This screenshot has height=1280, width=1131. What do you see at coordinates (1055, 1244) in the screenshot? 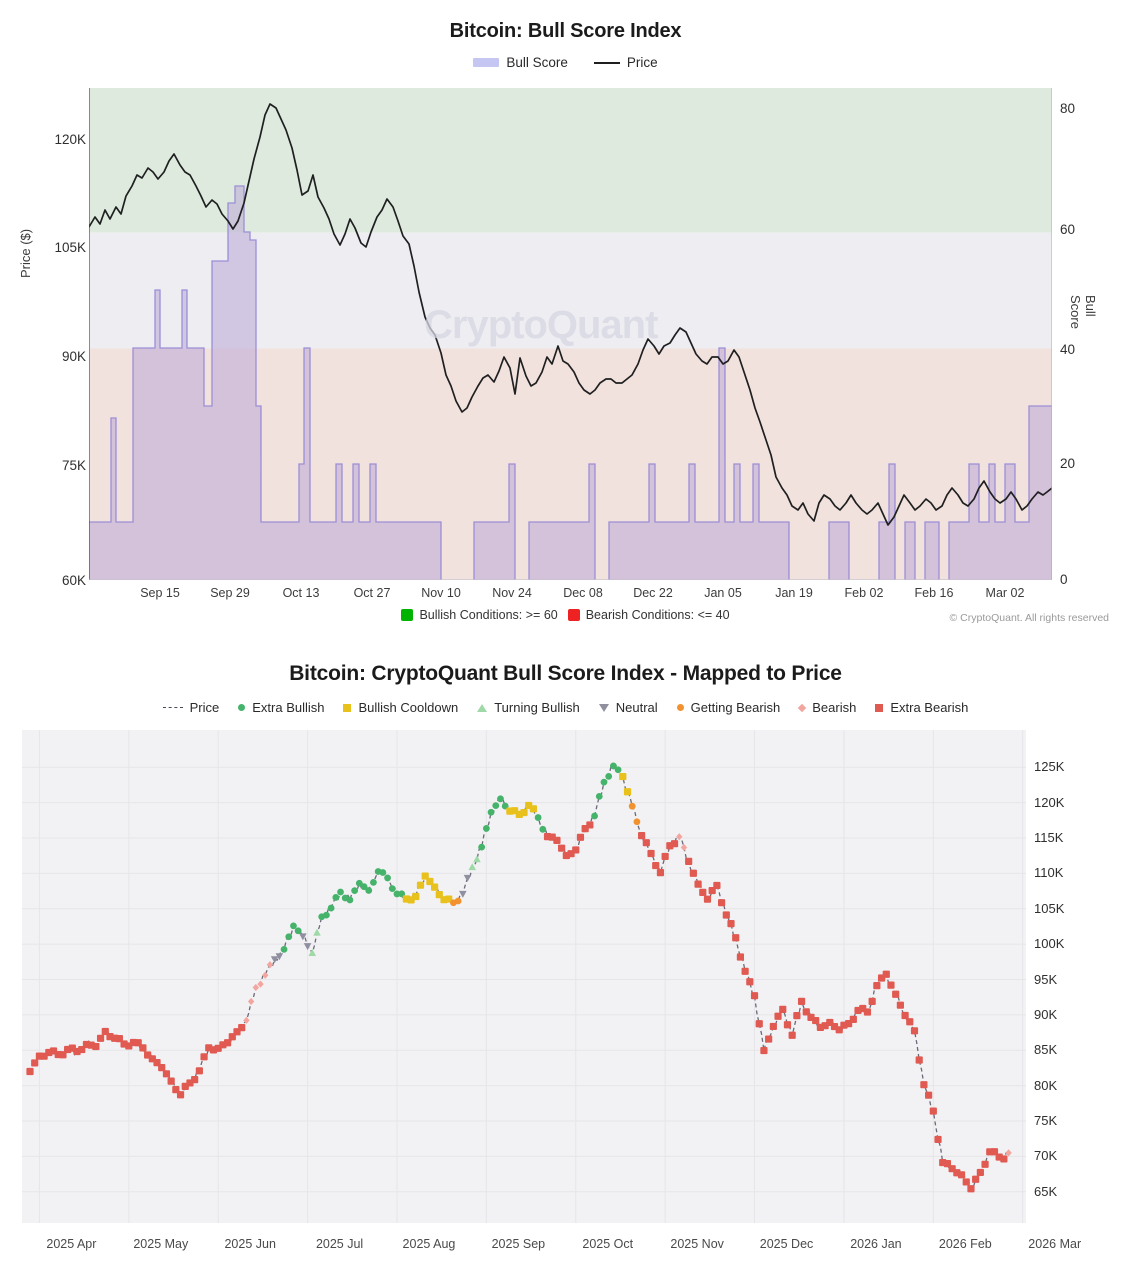
I see `panel2-xtick-11: 2026 Mar` at bounding box center [1055, 1244].